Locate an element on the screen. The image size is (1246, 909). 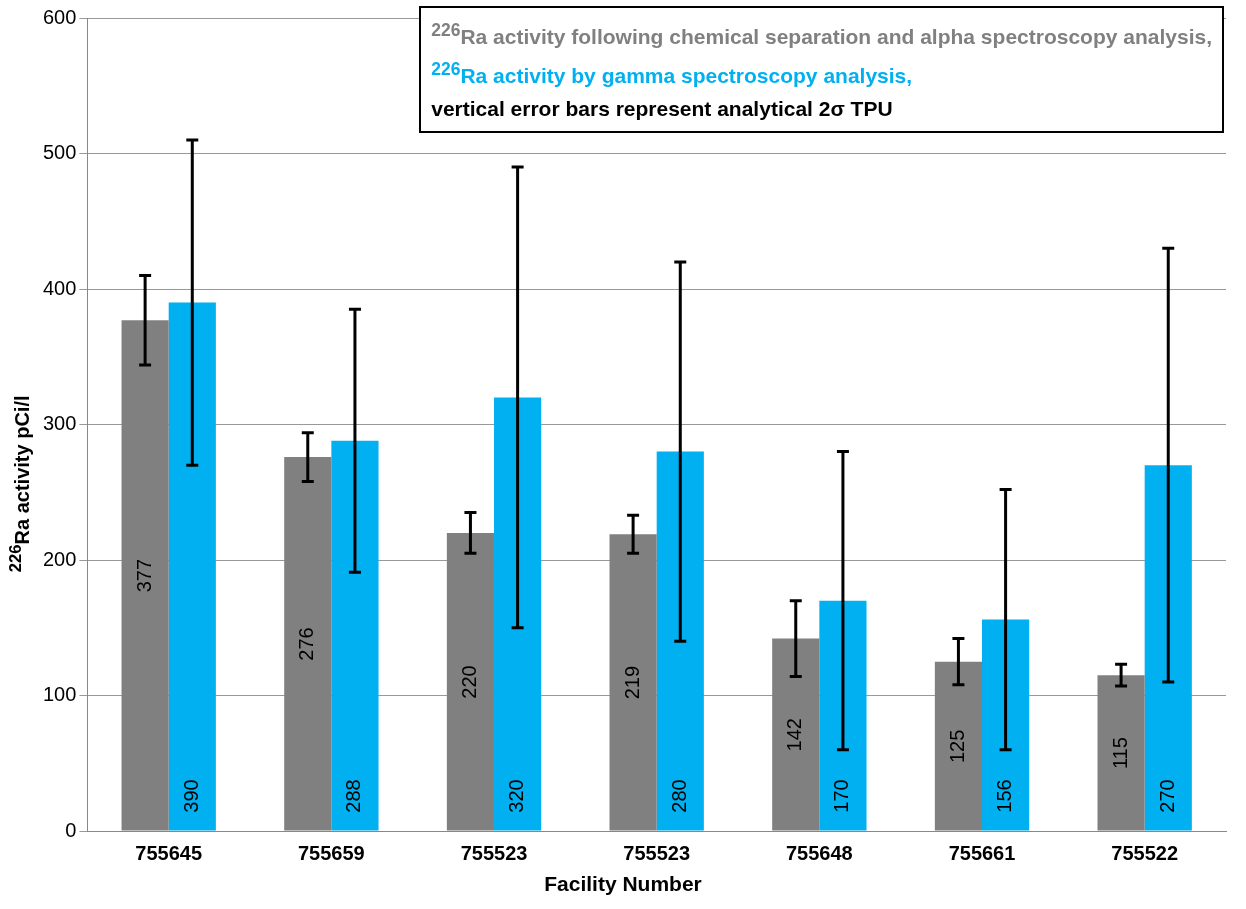
x-tick-label: 755645 is located at coordinates (169, 852).